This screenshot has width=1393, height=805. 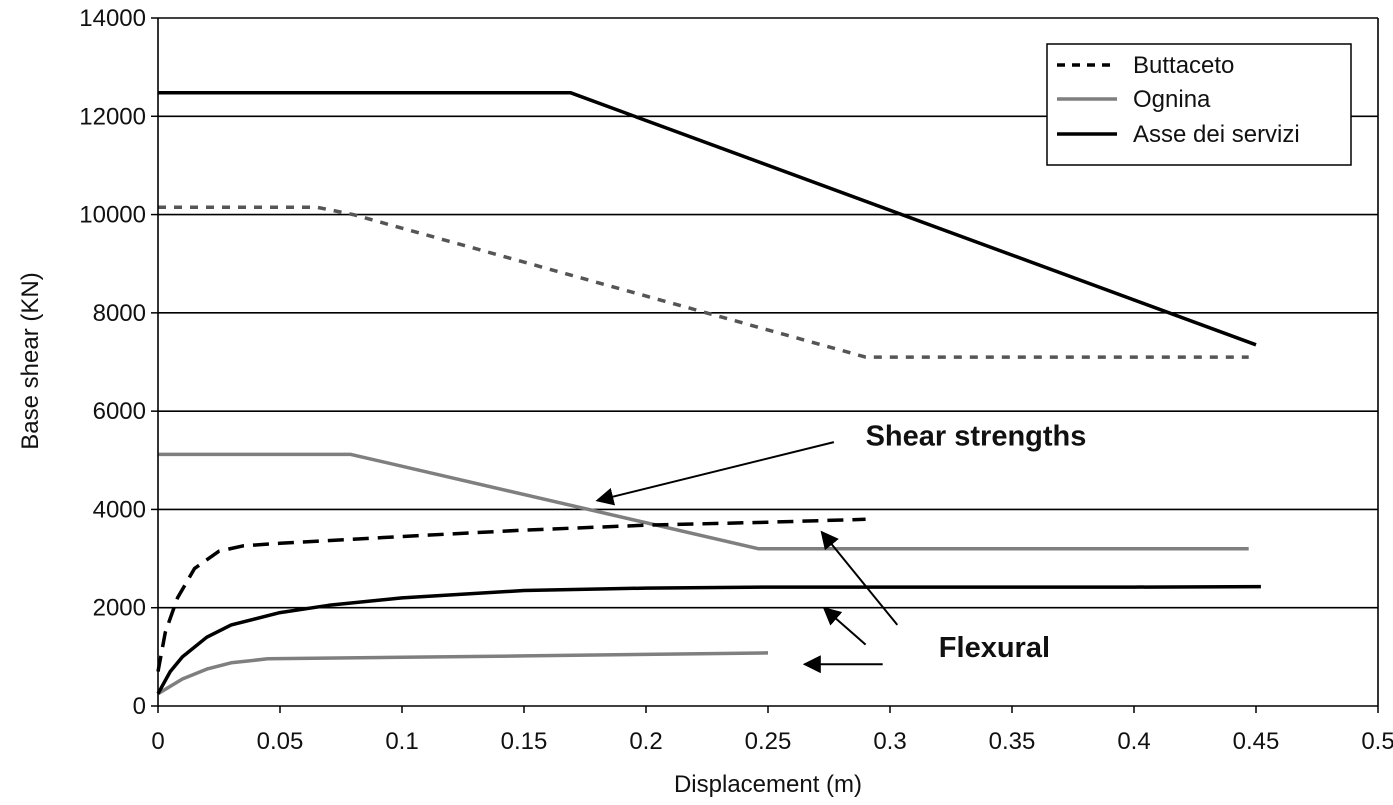 What do you see at coordinates (768, 741) in the screenshot?
I see `x-tick-label: 0.25` at bounding box center [768, 741].